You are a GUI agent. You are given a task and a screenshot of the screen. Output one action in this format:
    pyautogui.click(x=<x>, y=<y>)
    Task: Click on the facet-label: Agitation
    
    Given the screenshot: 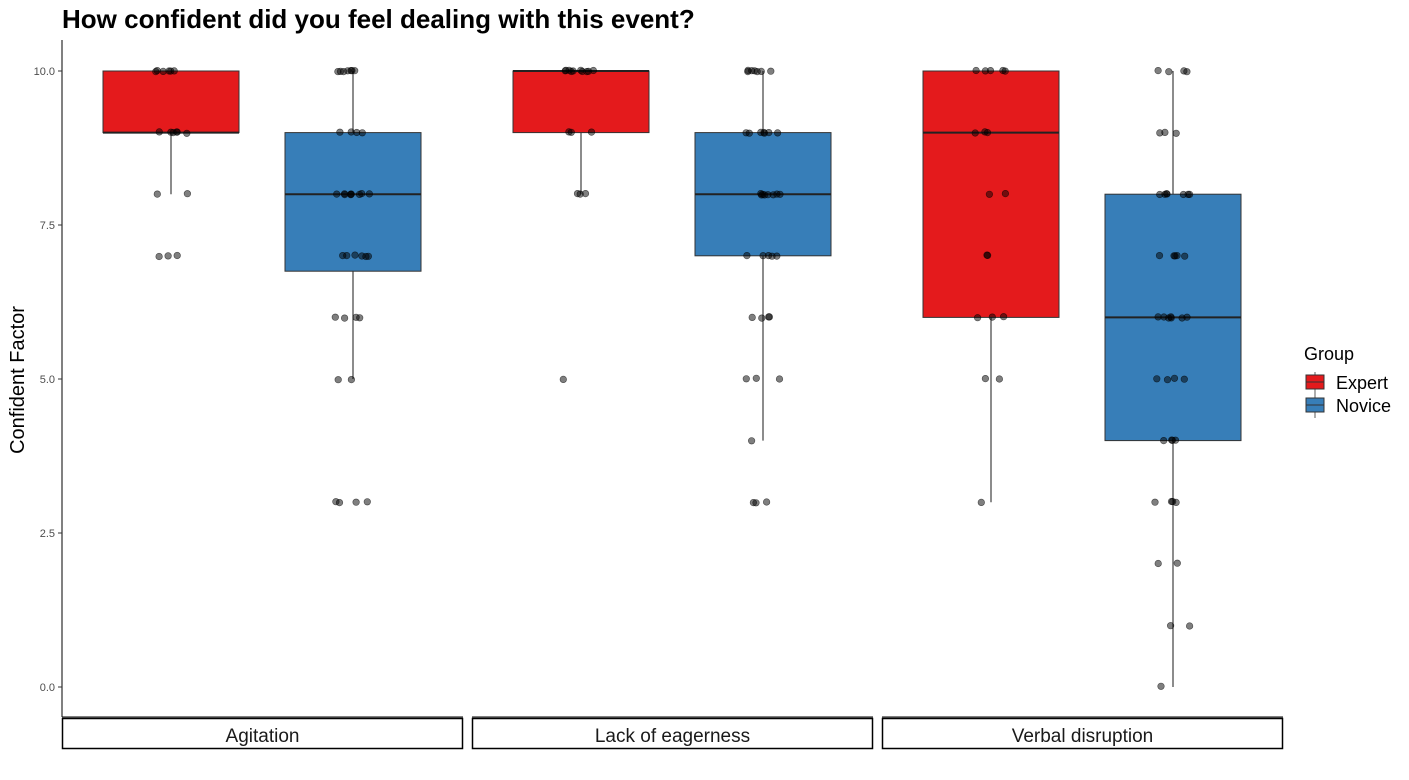 What is the action you would take?
    pyautogui.click(x=263, y=736)
    